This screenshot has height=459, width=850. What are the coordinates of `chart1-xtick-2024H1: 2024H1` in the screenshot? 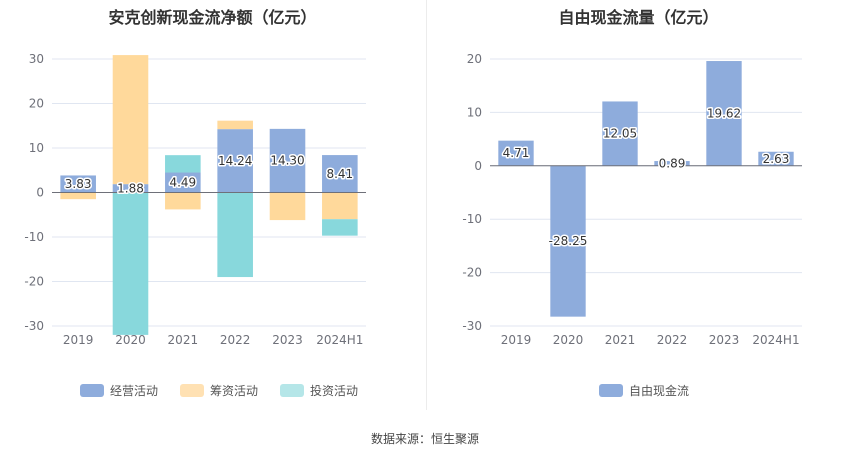 It's located at (775, 340).